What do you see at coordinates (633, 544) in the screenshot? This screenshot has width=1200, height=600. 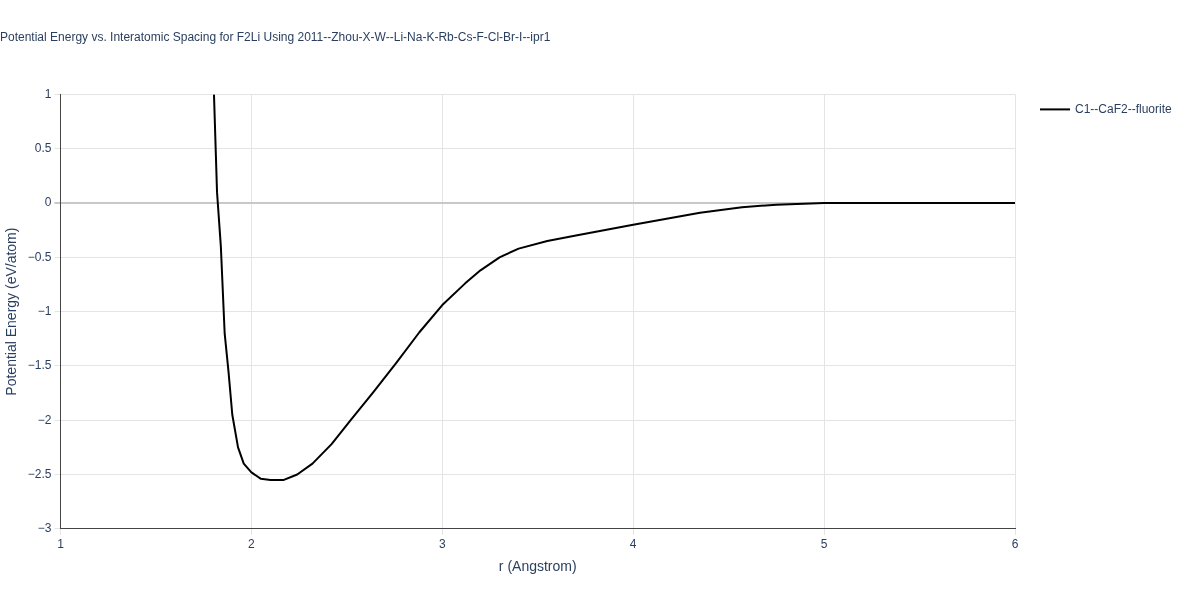 I see `x-tick-label: 4` at bounding box center [633, 544].